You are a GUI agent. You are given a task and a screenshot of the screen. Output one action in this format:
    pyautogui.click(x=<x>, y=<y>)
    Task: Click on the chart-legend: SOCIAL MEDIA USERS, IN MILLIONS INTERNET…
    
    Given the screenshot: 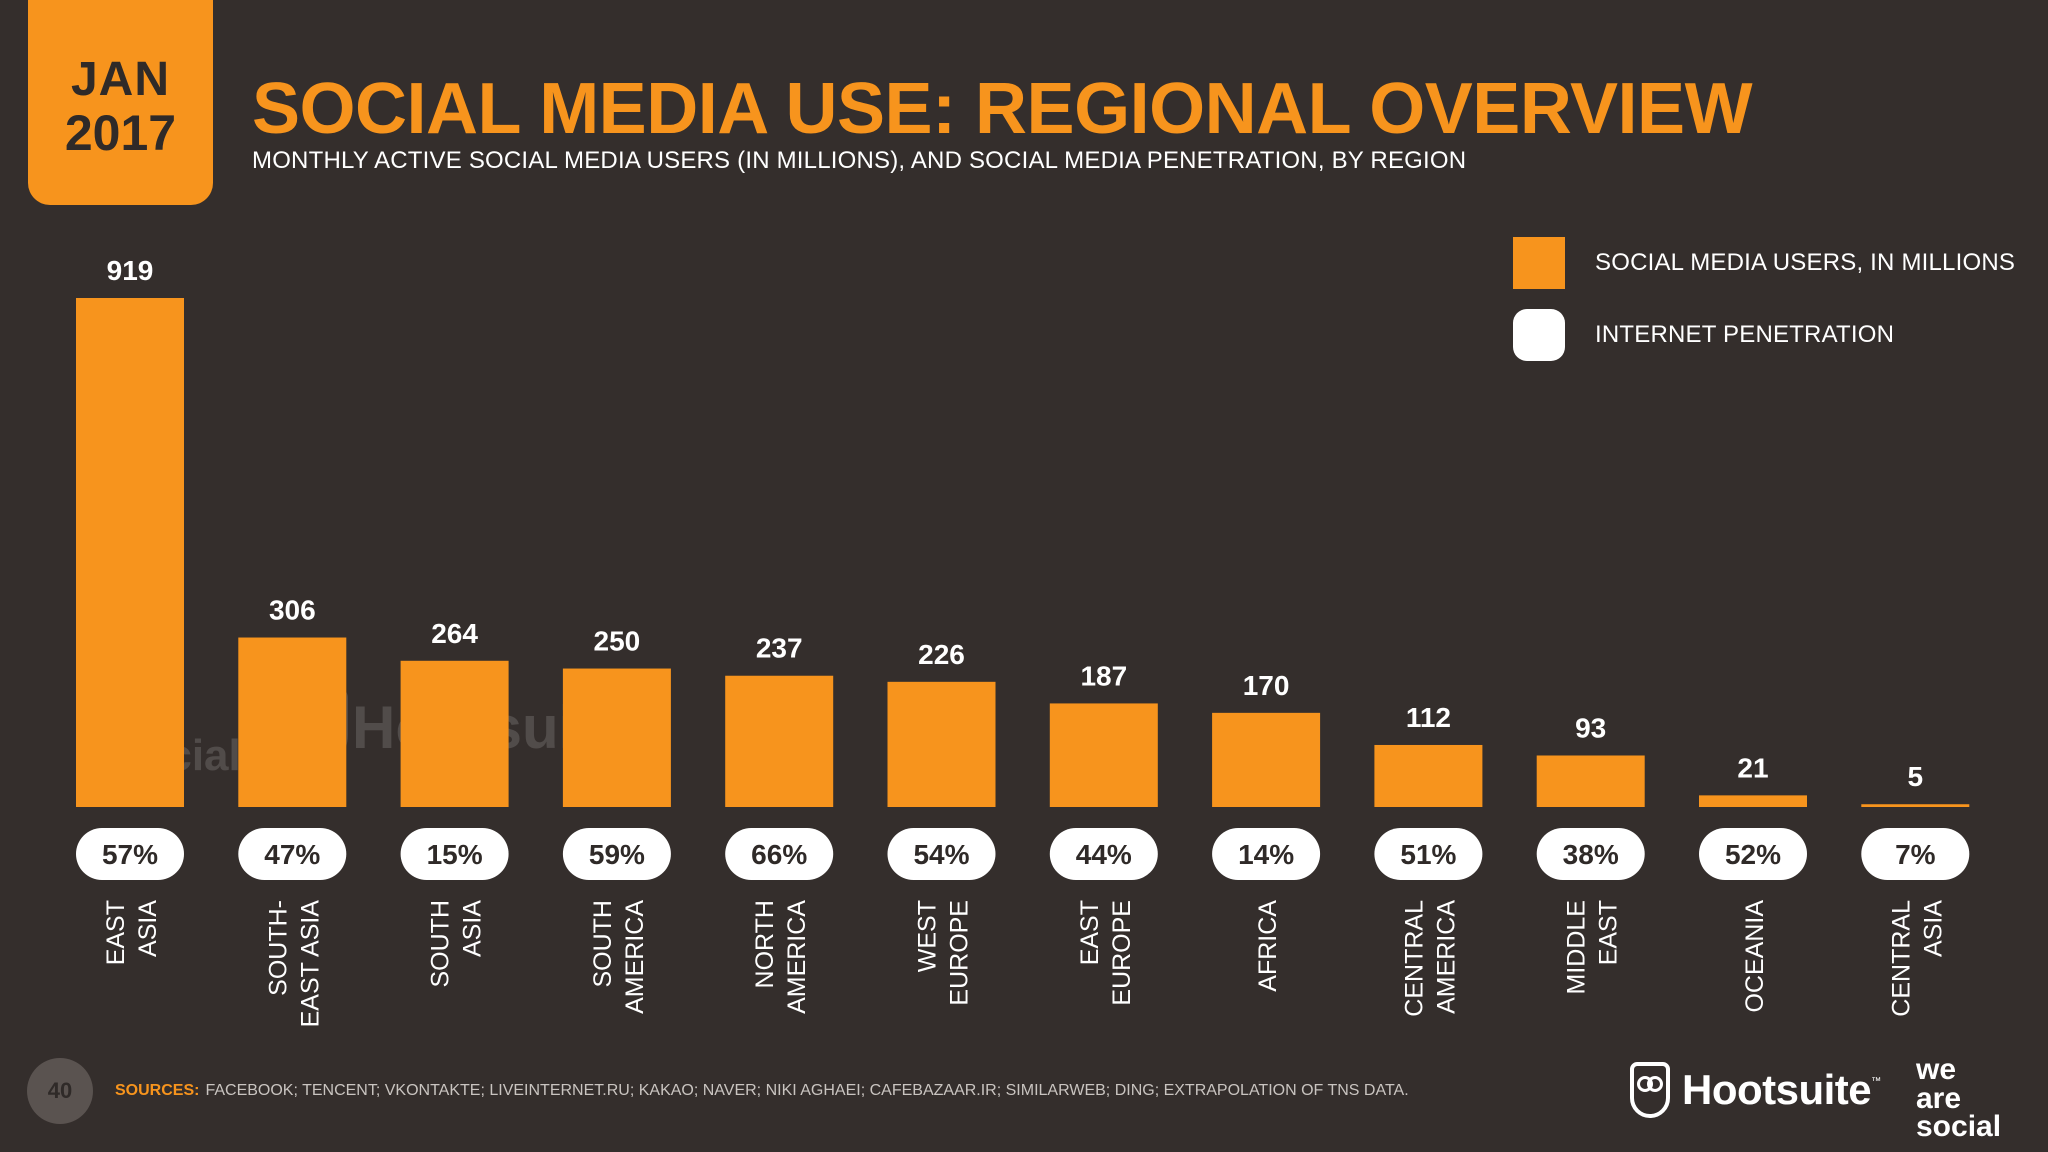 What is the action you would take?
    pyautogui.click(x=1764, y=309)
    